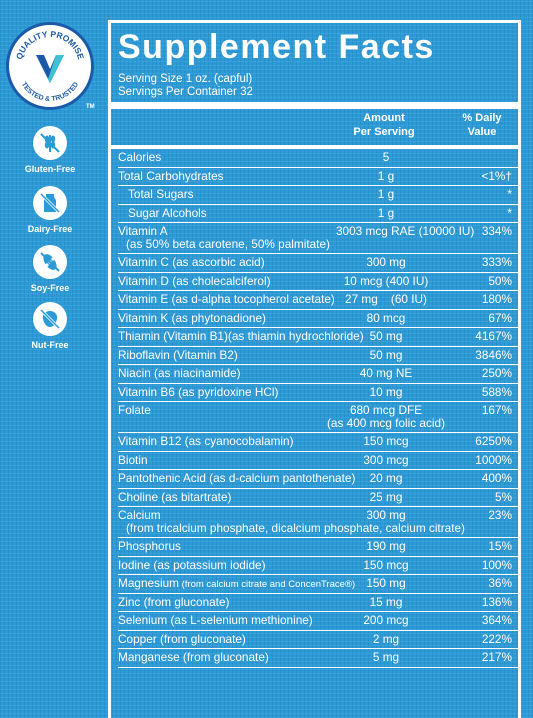 This screenshot has width=533, height=718. I want to click on nutrient-daily-value: <1%†, so click(496, 175).